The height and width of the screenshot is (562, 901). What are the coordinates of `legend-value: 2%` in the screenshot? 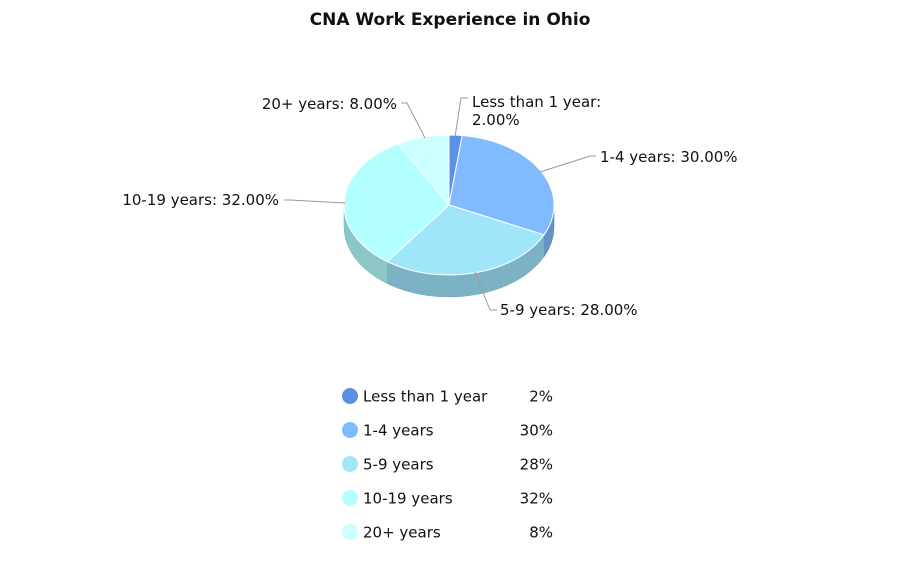 It's located at (541, 397).